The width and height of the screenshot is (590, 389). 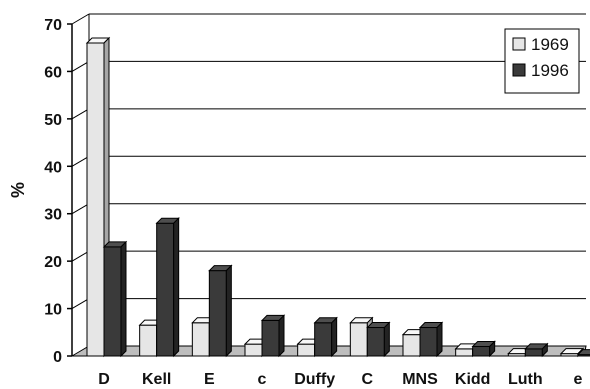 I want to click on y-tick-label: 10, so click(x=53, y=310).